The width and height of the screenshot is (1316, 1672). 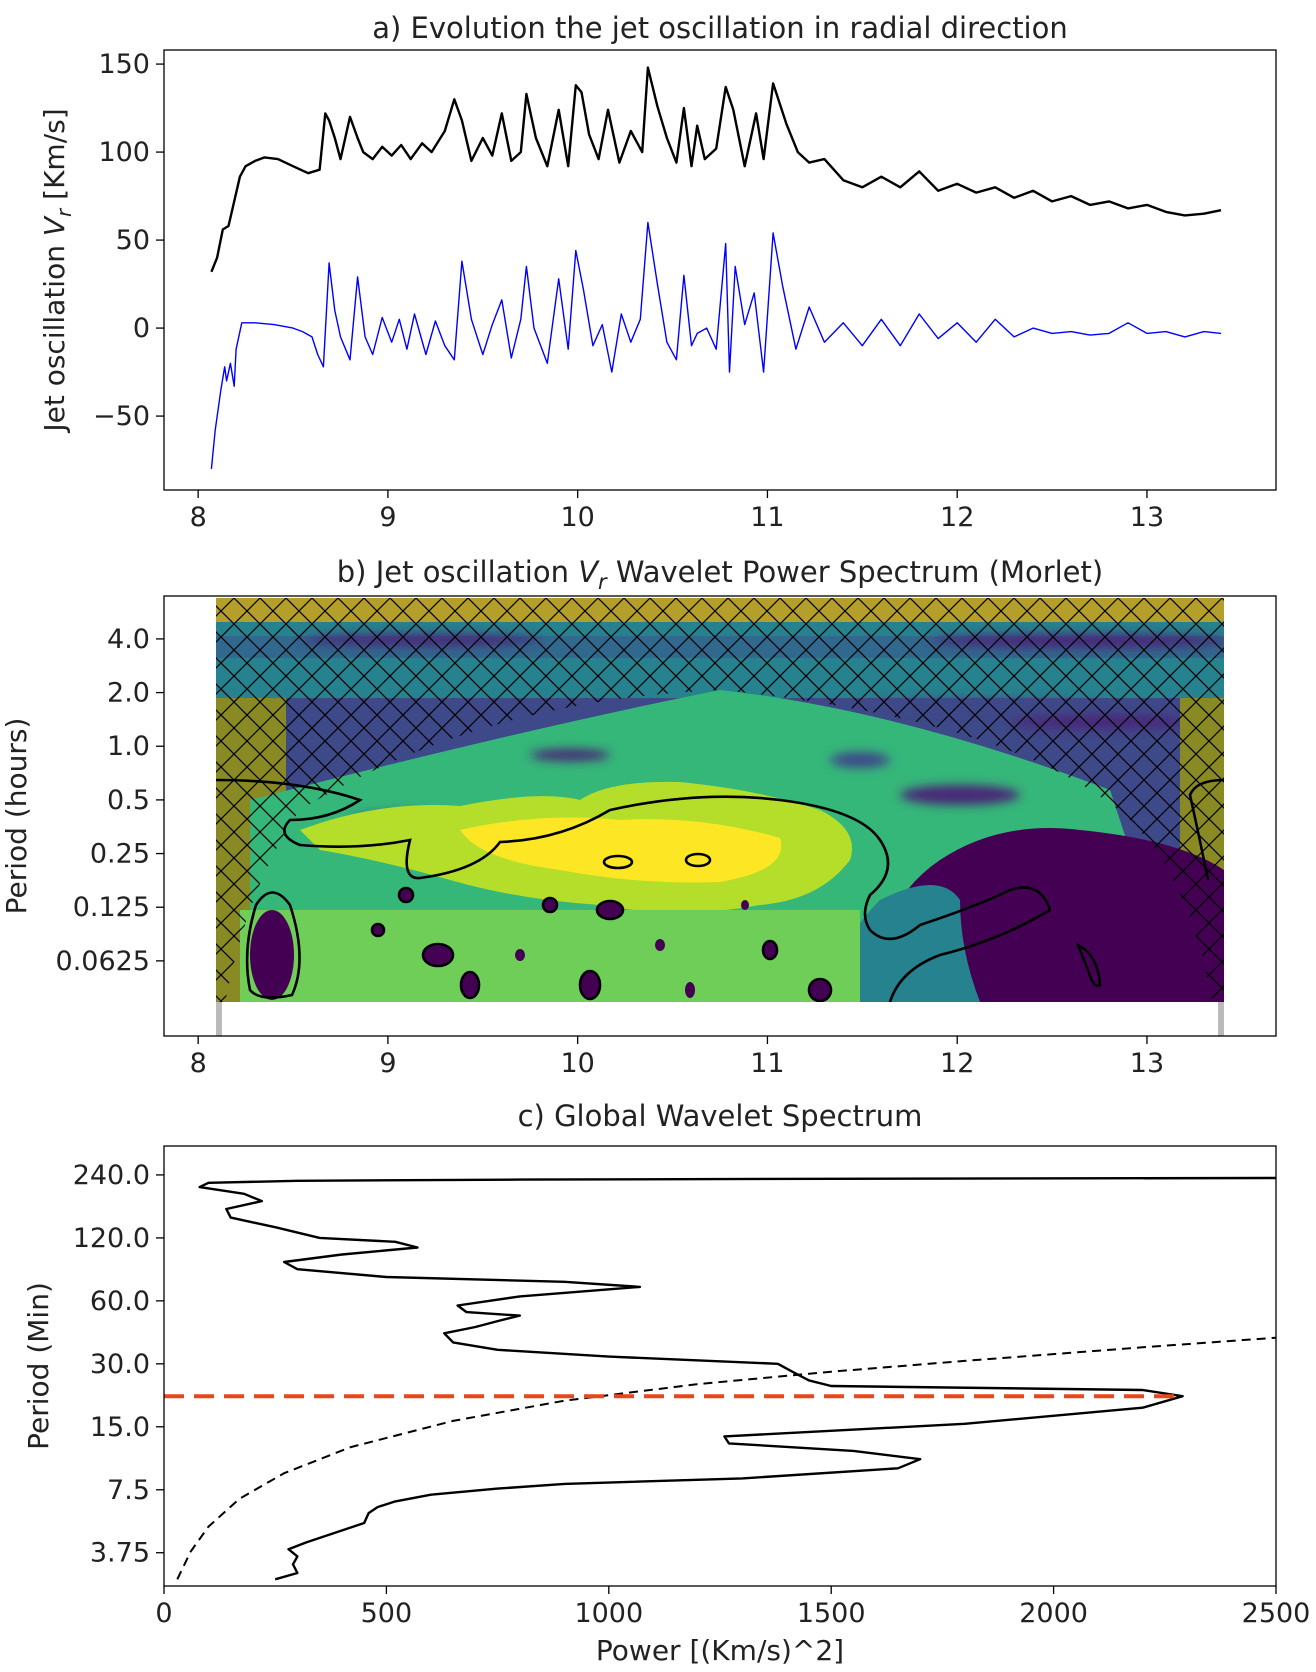 What do you see at coordinates (1147, 517) in the screenshot?
I see `x-tick-label: 13` at bounding box center [1147, 517].